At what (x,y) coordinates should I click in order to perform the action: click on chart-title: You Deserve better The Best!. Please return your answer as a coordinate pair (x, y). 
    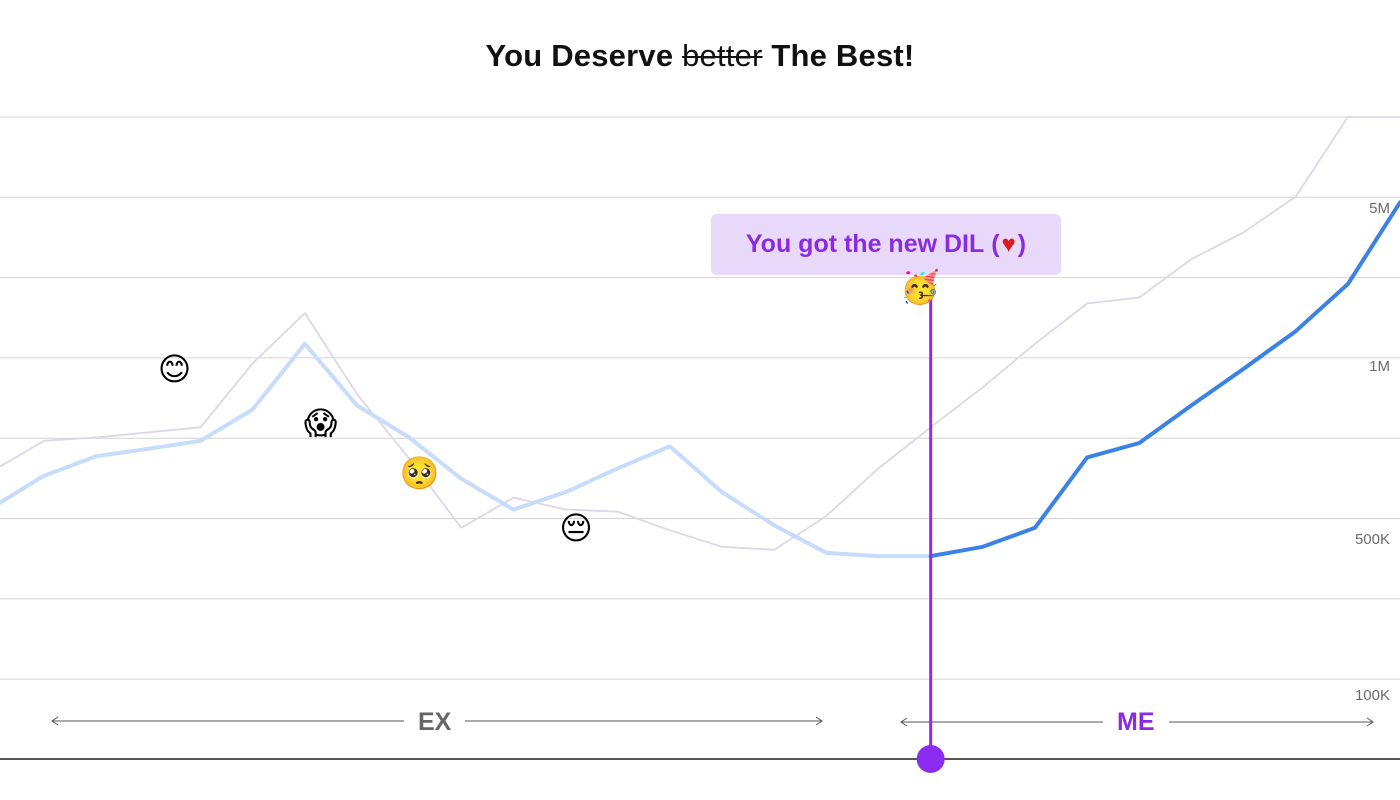
    Looking at the image, I should click on (700, 56).